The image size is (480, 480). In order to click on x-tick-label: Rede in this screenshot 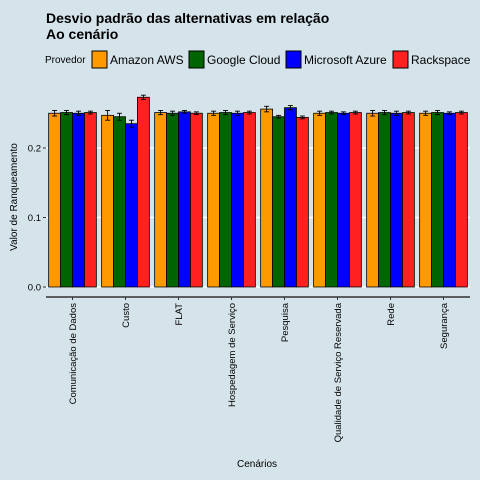, I will do `click(391, 314)`.